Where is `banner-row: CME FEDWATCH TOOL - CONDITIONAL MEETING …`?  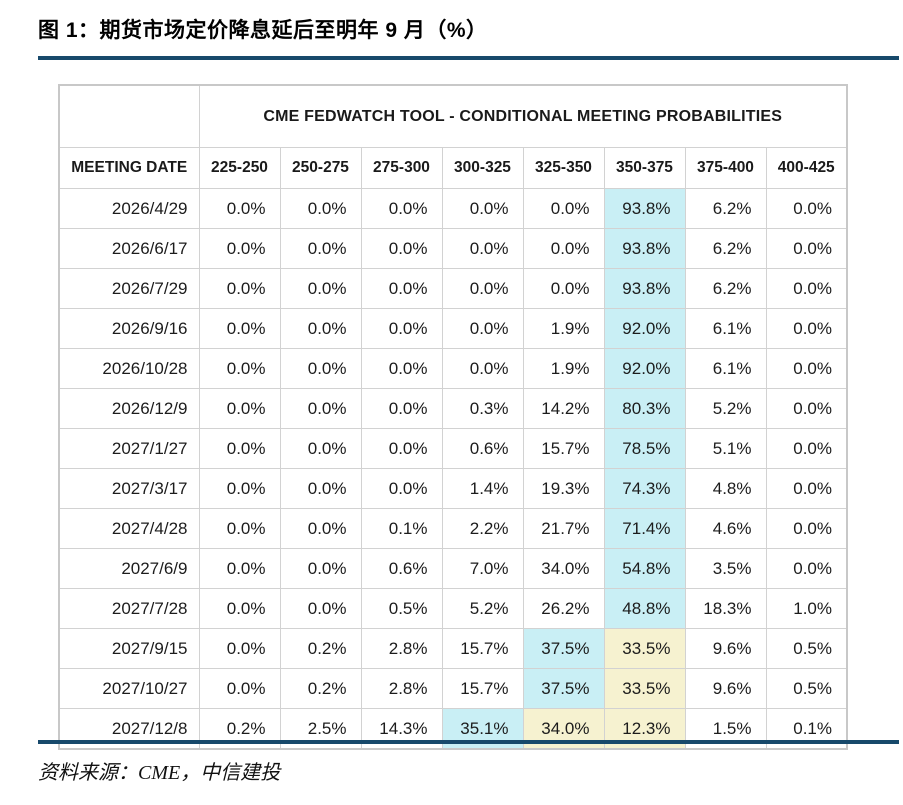
banner-row: CME FEDWATCH TOOL - CONDITIONAL MEETING … is located at coordinates (453, 116).